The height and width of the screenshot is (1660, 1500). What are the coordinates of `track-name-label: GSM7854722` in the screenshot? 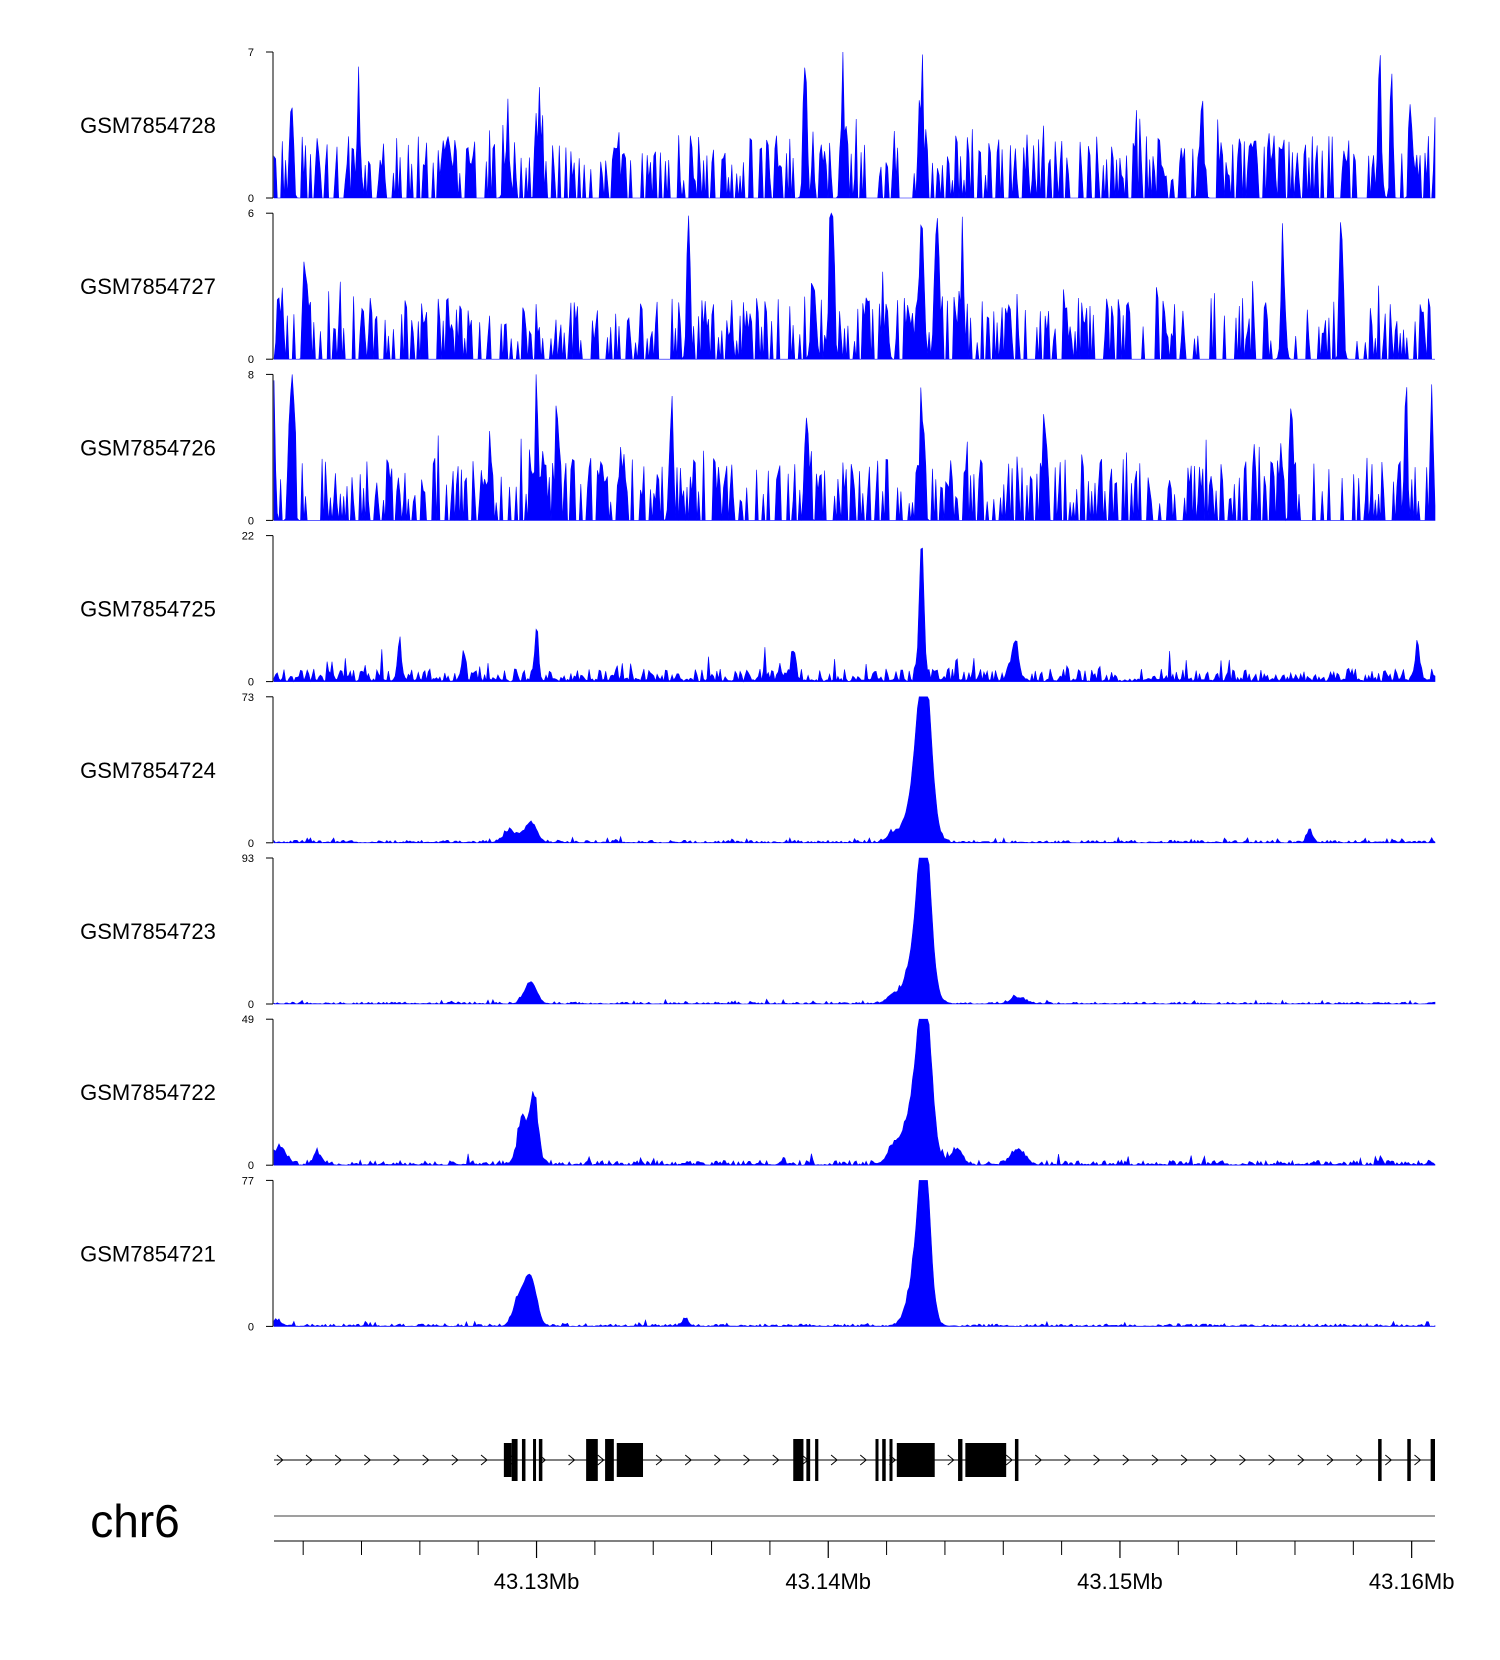 It's located at (148, 1092).